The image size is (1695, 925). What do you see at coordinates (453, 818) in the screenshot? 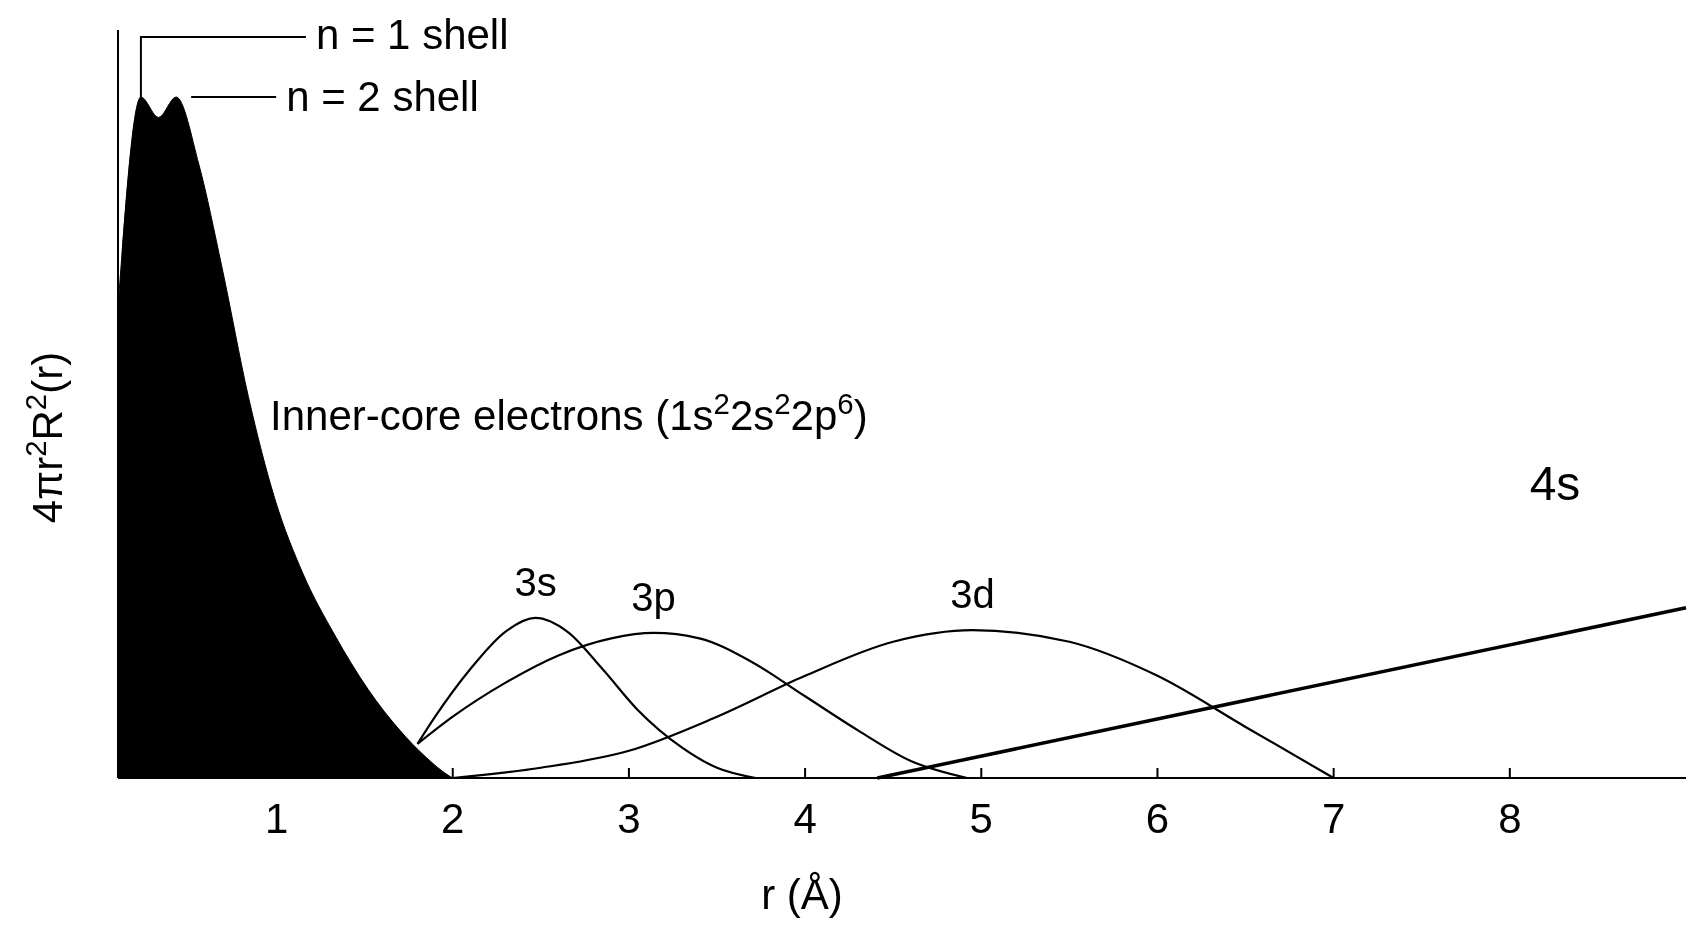
I see `x-tick-label: 2` at bounding box center [453, 818].